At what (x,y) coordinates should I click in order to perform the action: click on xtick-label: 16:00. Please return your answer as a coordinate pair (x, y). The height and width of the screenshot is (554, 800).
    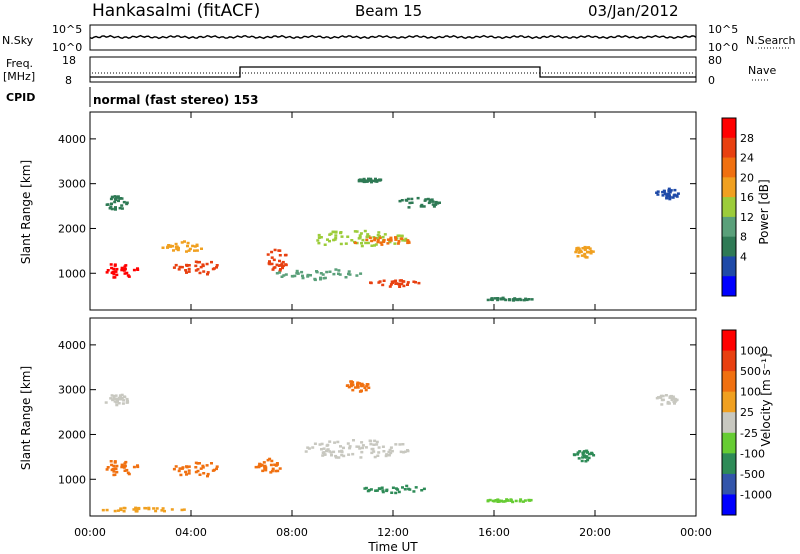
    Looking at the image, I should click on (494, 532).